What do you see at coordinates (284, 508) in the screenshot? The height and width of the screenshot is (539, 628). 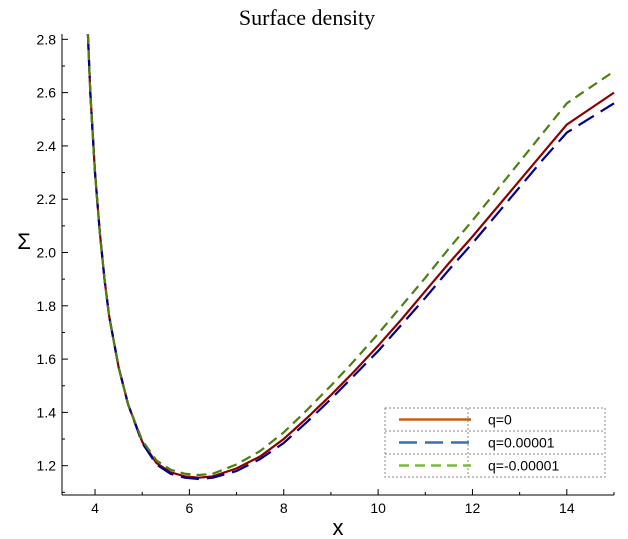 I see `x-tick-label: 8` at bounding box center [284, 508].